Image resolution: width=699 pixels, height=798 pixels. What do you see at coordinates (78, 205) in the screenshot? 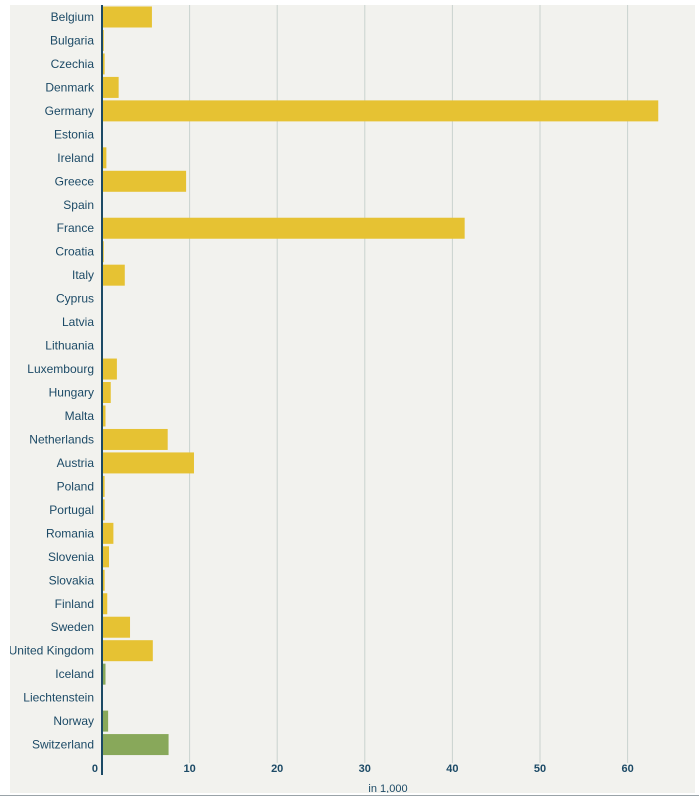
I see `category-label-spain: Spain` at bounding box center [78, 205].